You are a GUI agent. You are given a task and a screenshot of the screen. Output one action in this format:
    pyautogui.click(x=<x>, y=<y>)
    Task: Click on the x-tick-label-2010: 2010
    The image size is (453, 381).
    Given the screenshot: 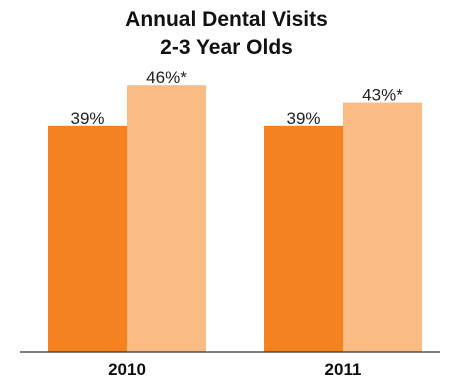 What is the action you would take?
    pyautogui.click(x=127, y=369)
    